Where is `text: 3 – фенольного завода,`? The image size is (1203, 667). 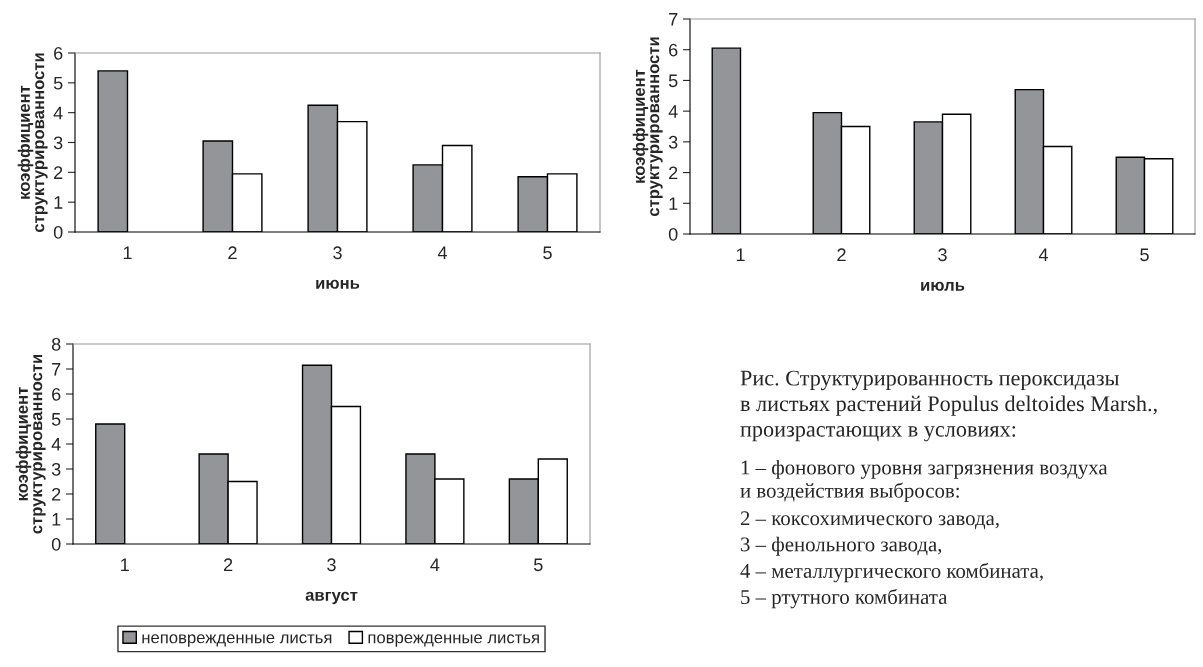 text: 3 – фенольного завода, is located at coordinates (841, 546).